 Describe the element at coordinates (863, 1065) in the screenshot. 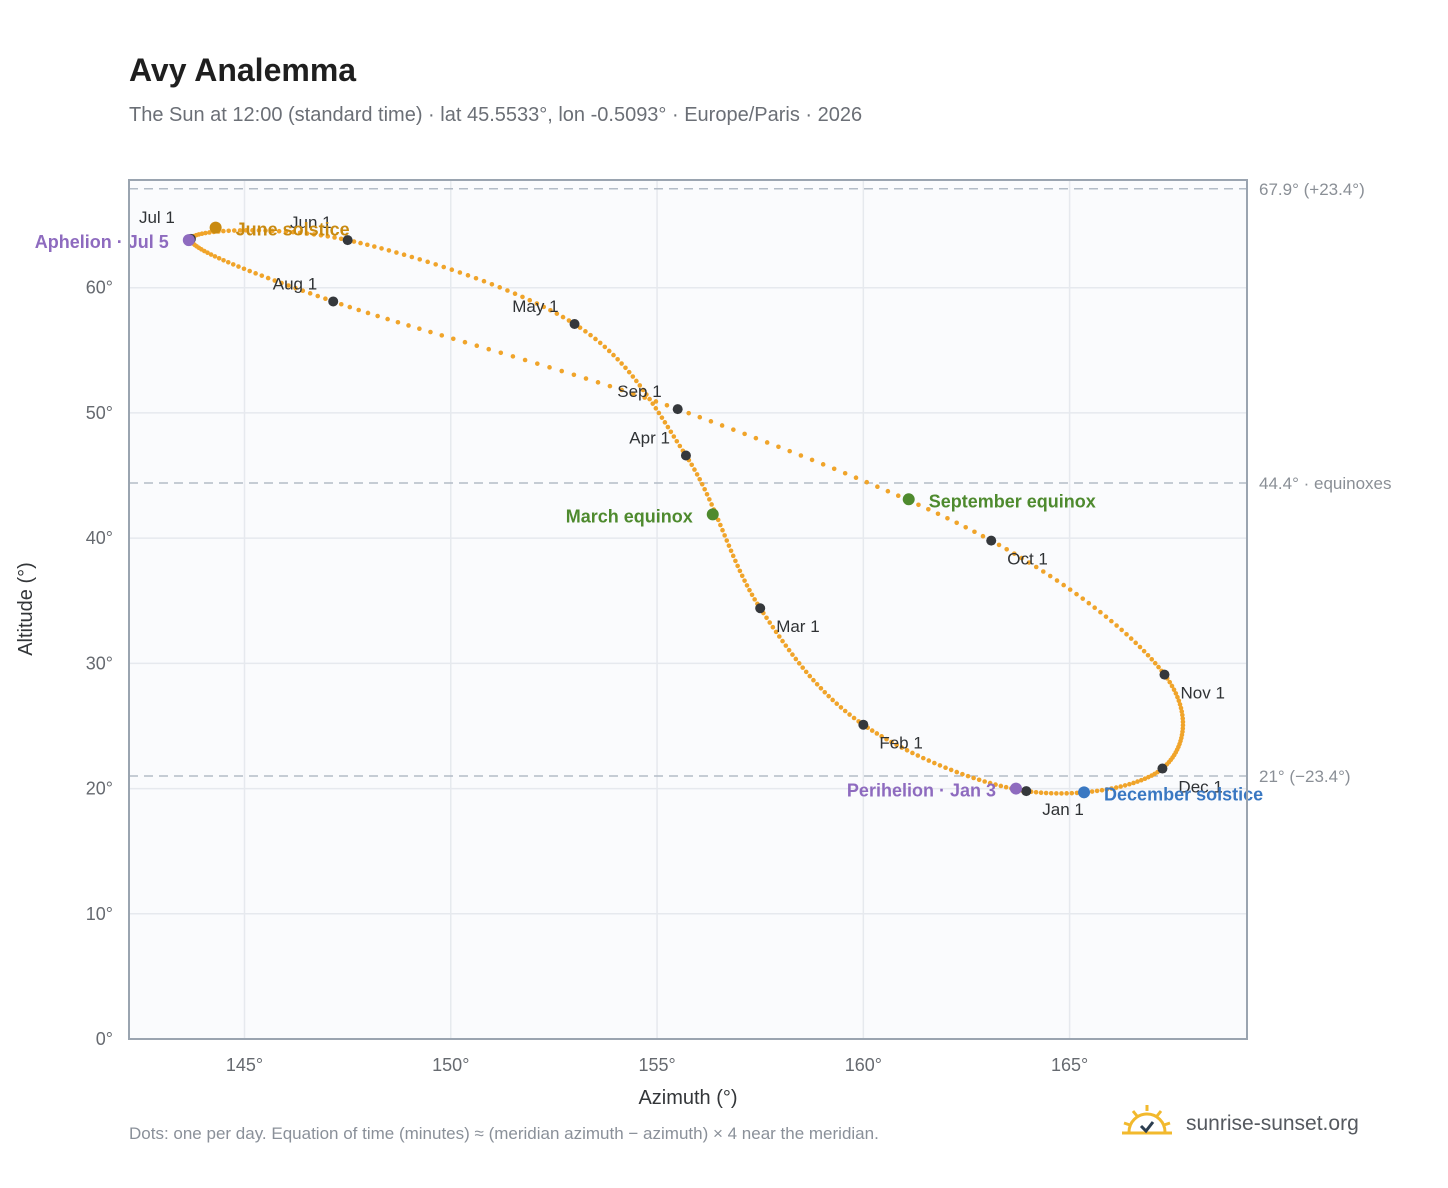

I see `x-tick-label: 160°` at that location.